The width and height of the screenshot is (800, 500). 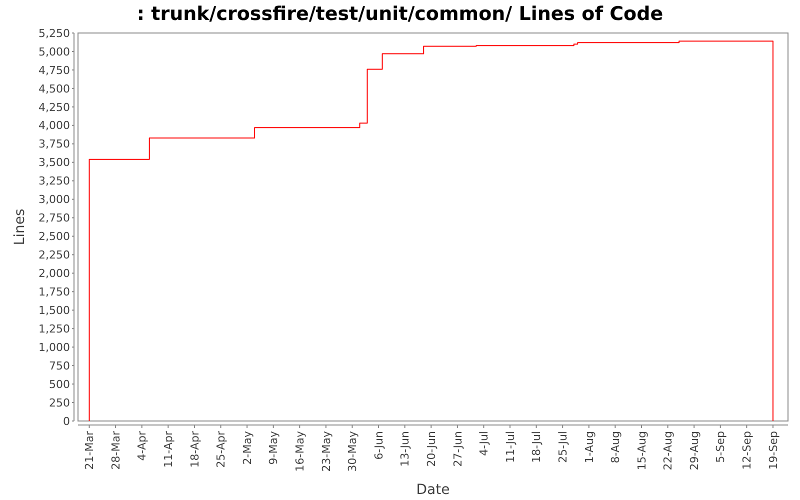 I want to click on y-tick-label: 3,000, so click(x=54, y=199).